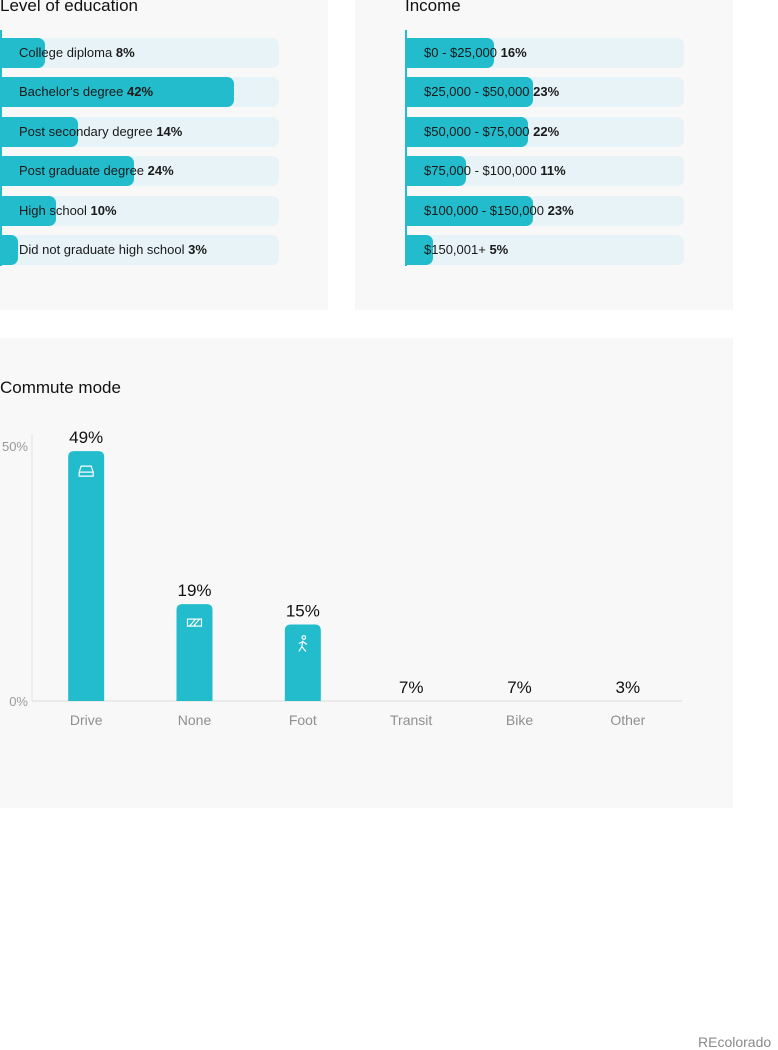 The image size is (778, 1050). I want to click on education-value: 8%, so click(125, 52).